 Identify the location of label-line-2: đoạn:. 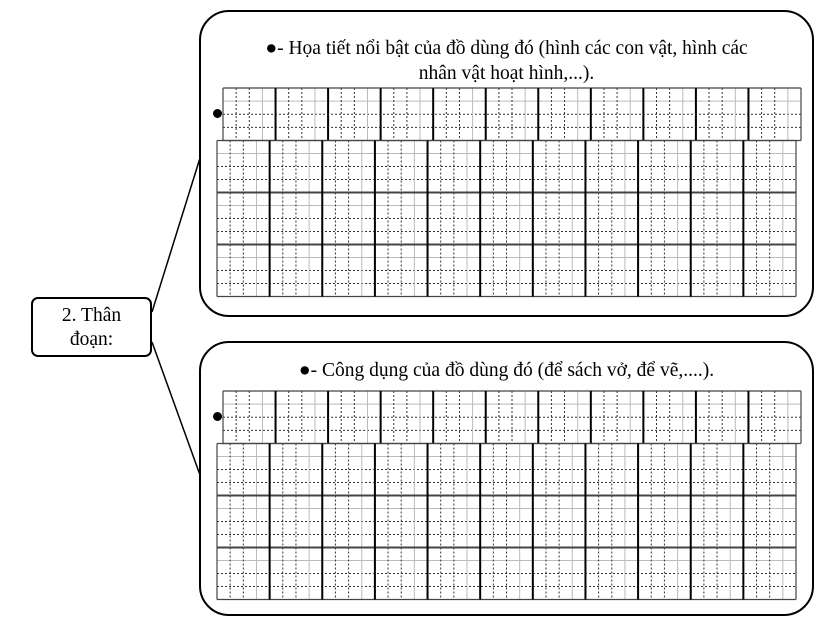
(91, 339).